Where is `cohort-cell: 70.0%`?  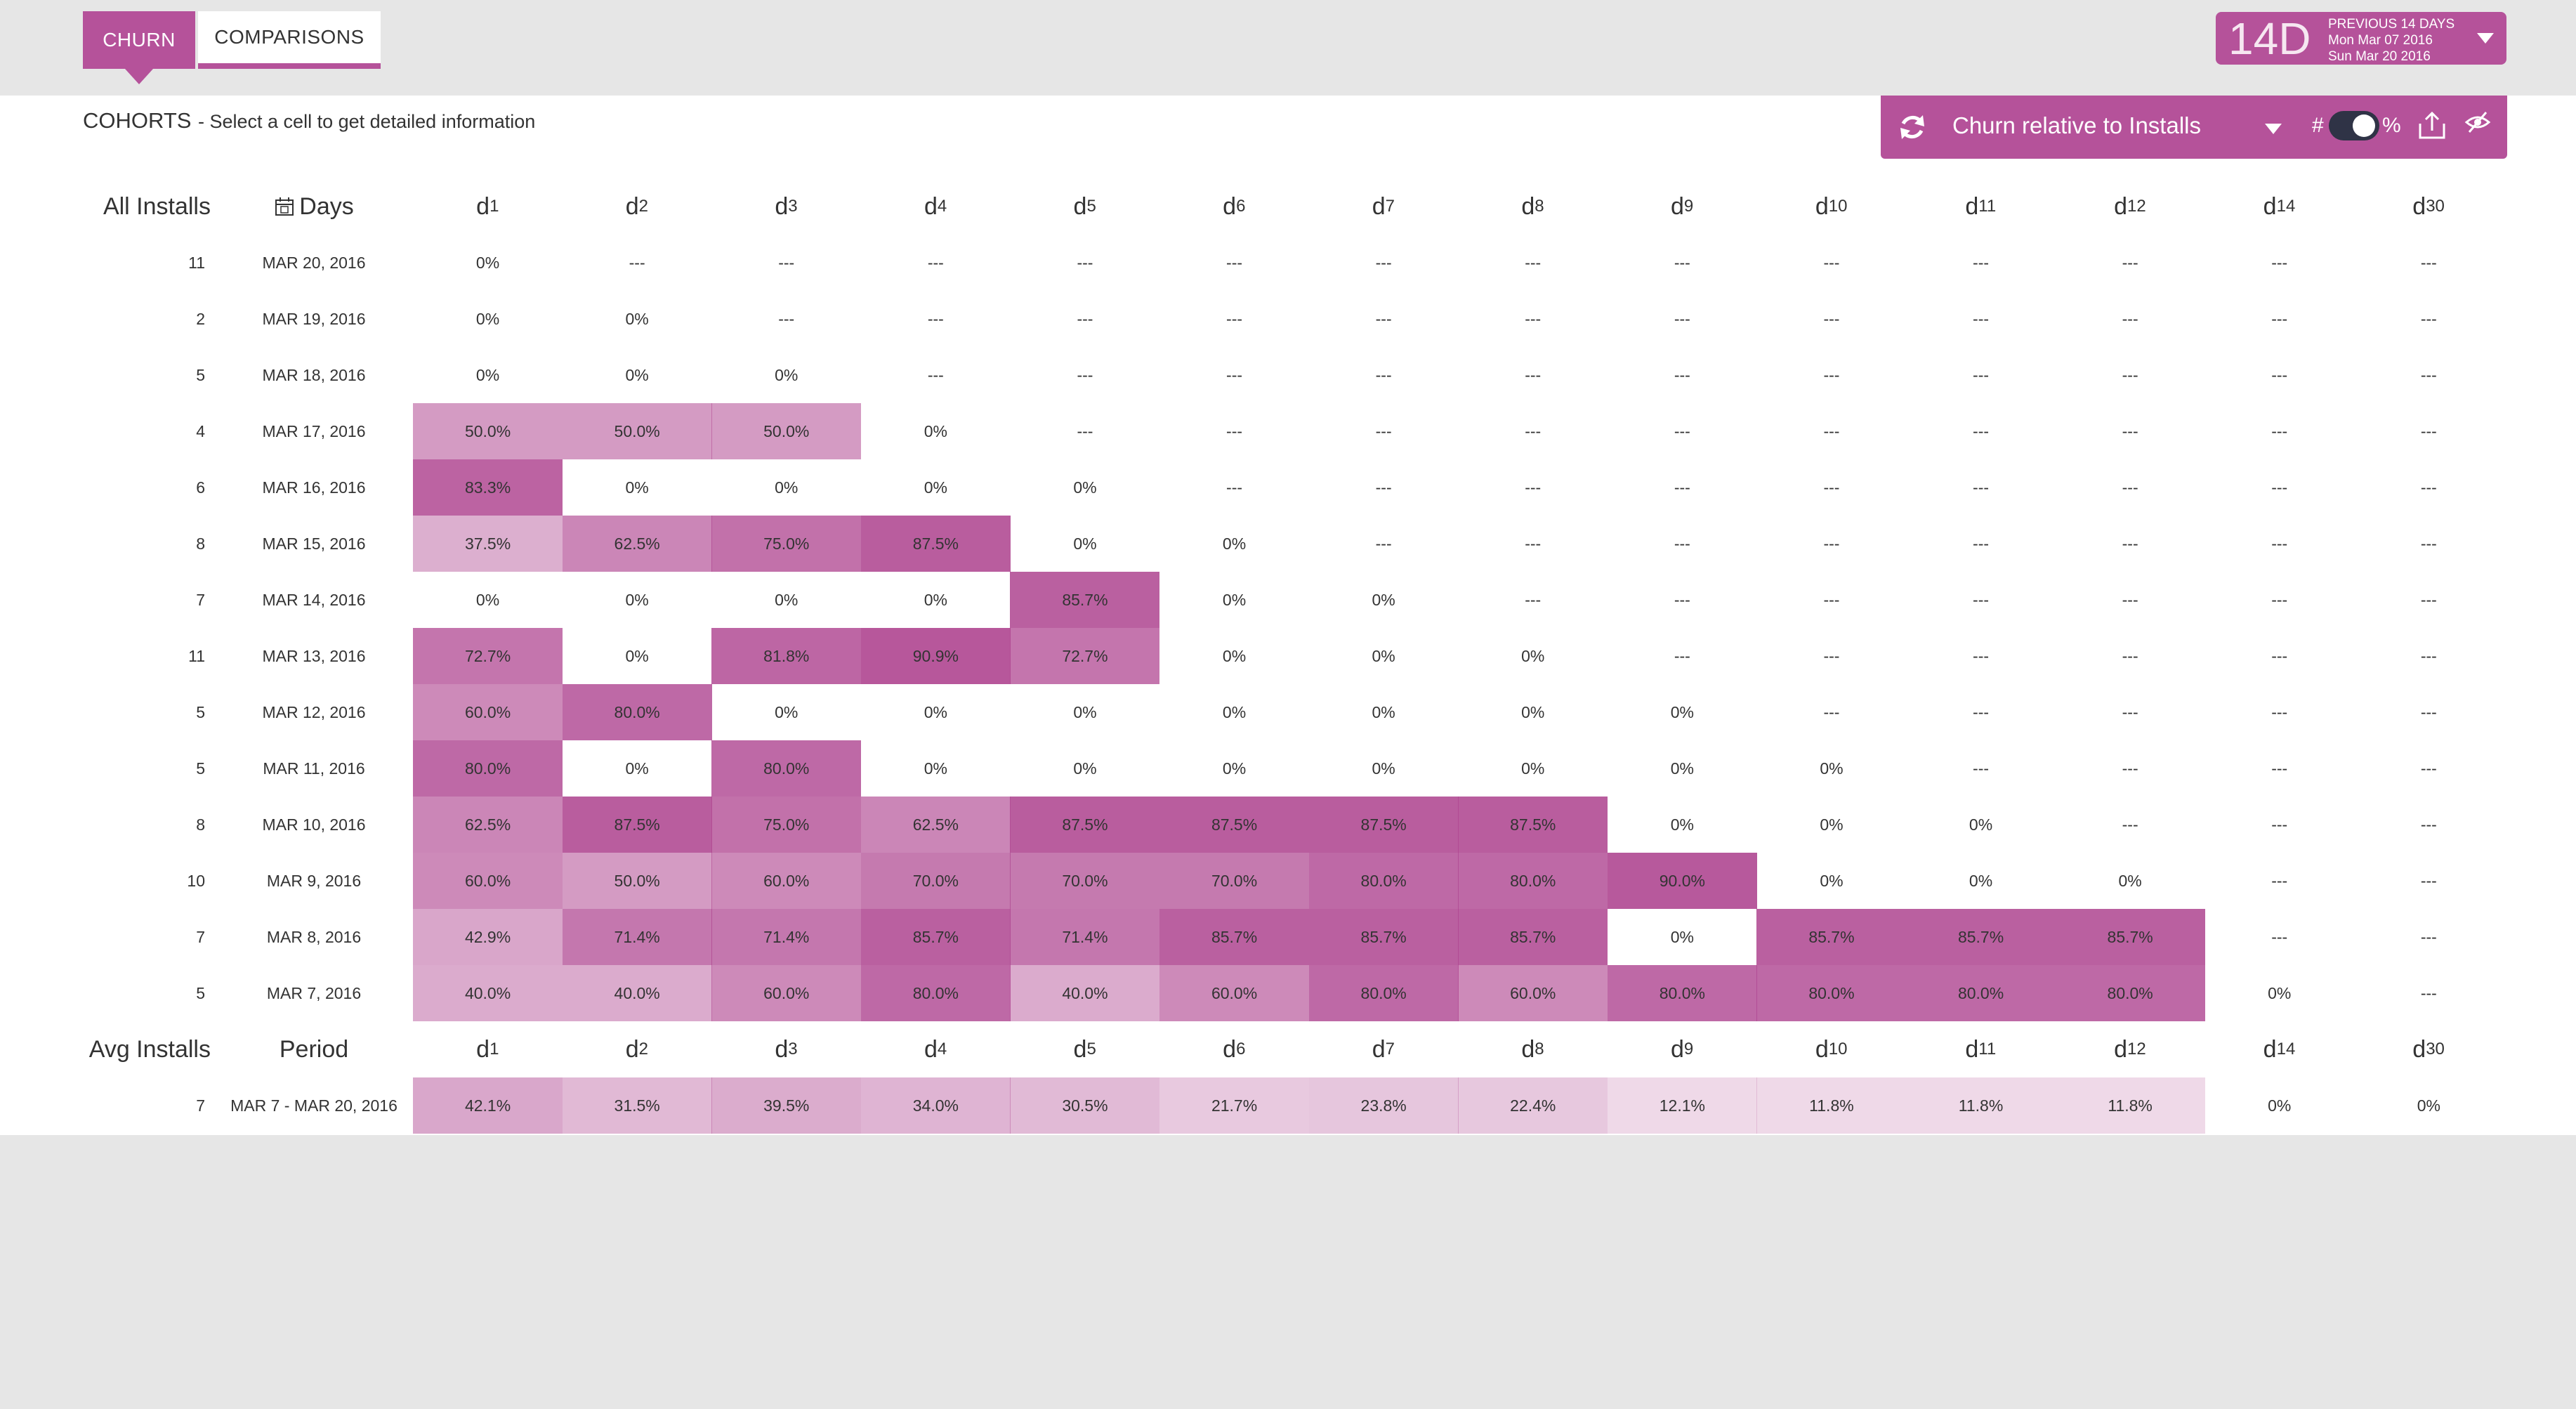
cohort-cell: 70.0% is located at coordinates (936, 881).